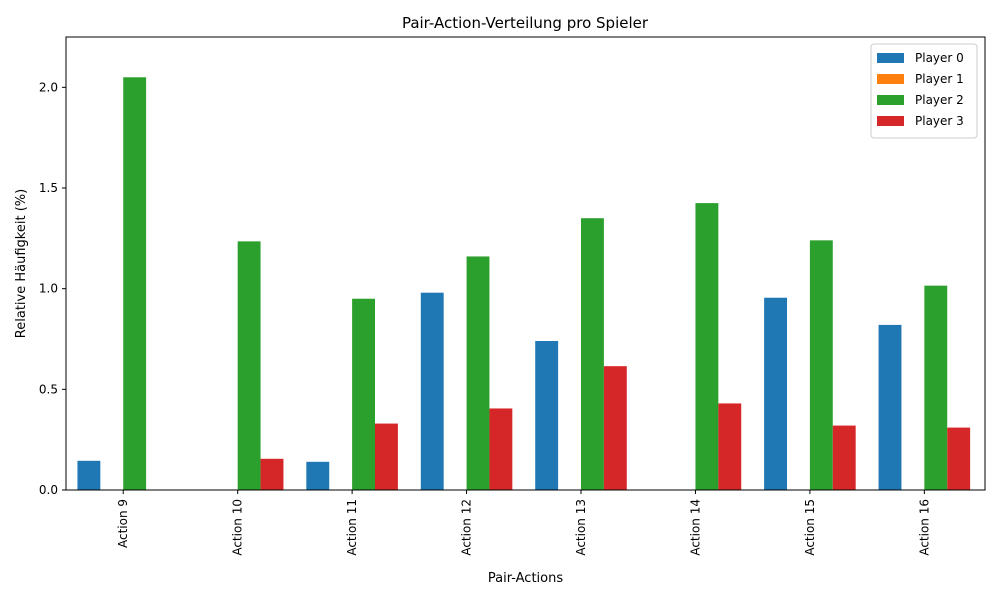 Image resolution: width=1000 pixels, height=600 pixels. I want to click on x-tick-label: Action 15, so click(810, 527).